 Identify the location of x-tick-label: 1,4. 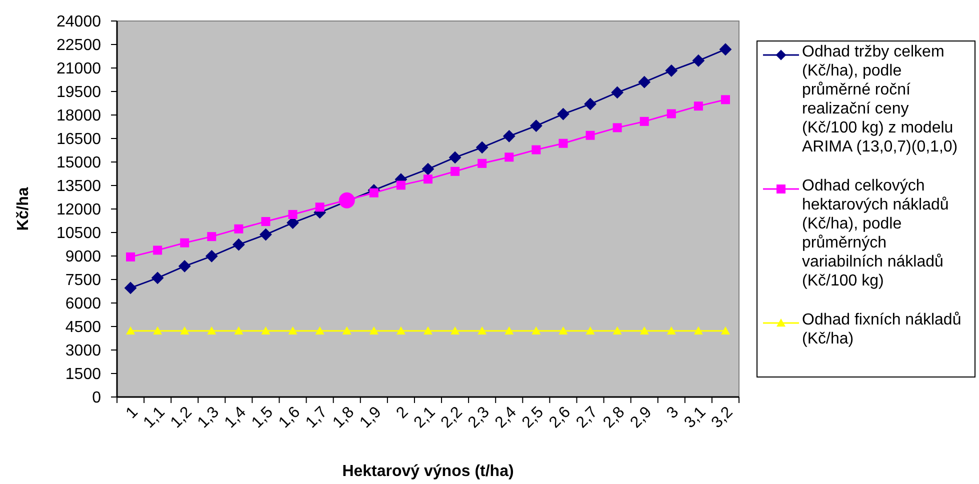
(236, 418).